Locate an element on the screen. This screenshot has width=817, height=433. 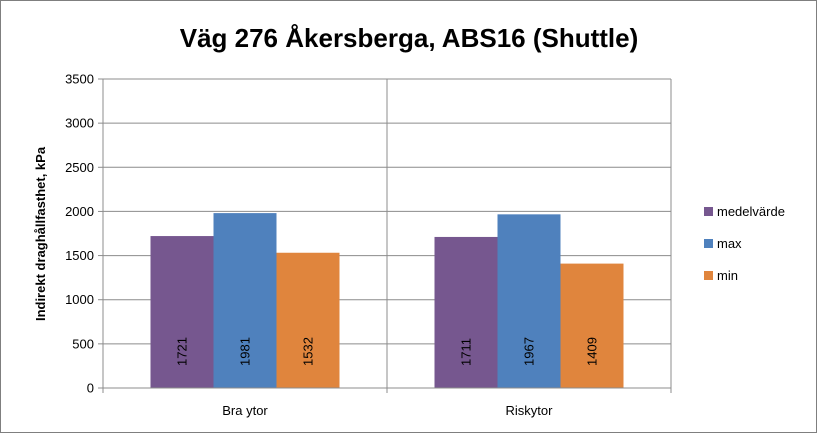
y-tick-label: 3000 is located at coordinates (79, 123).